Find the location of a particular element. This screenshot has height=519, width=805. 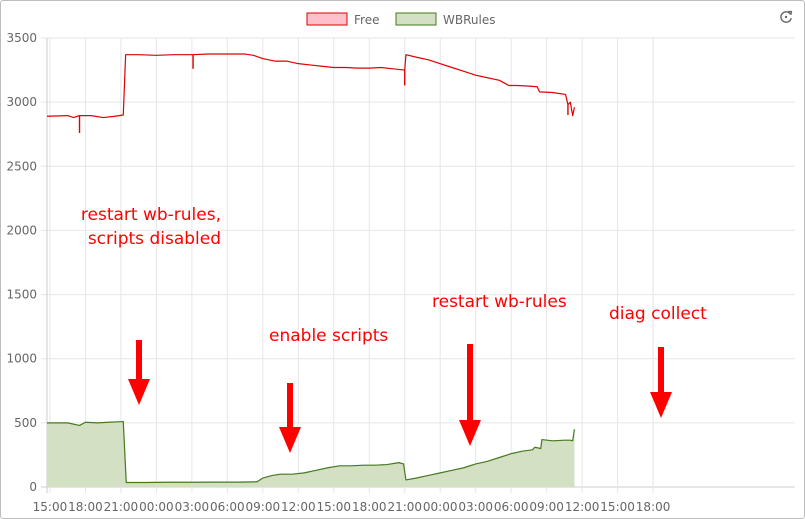

y-tick-label: 1000 is located at coordinates (21, 359).